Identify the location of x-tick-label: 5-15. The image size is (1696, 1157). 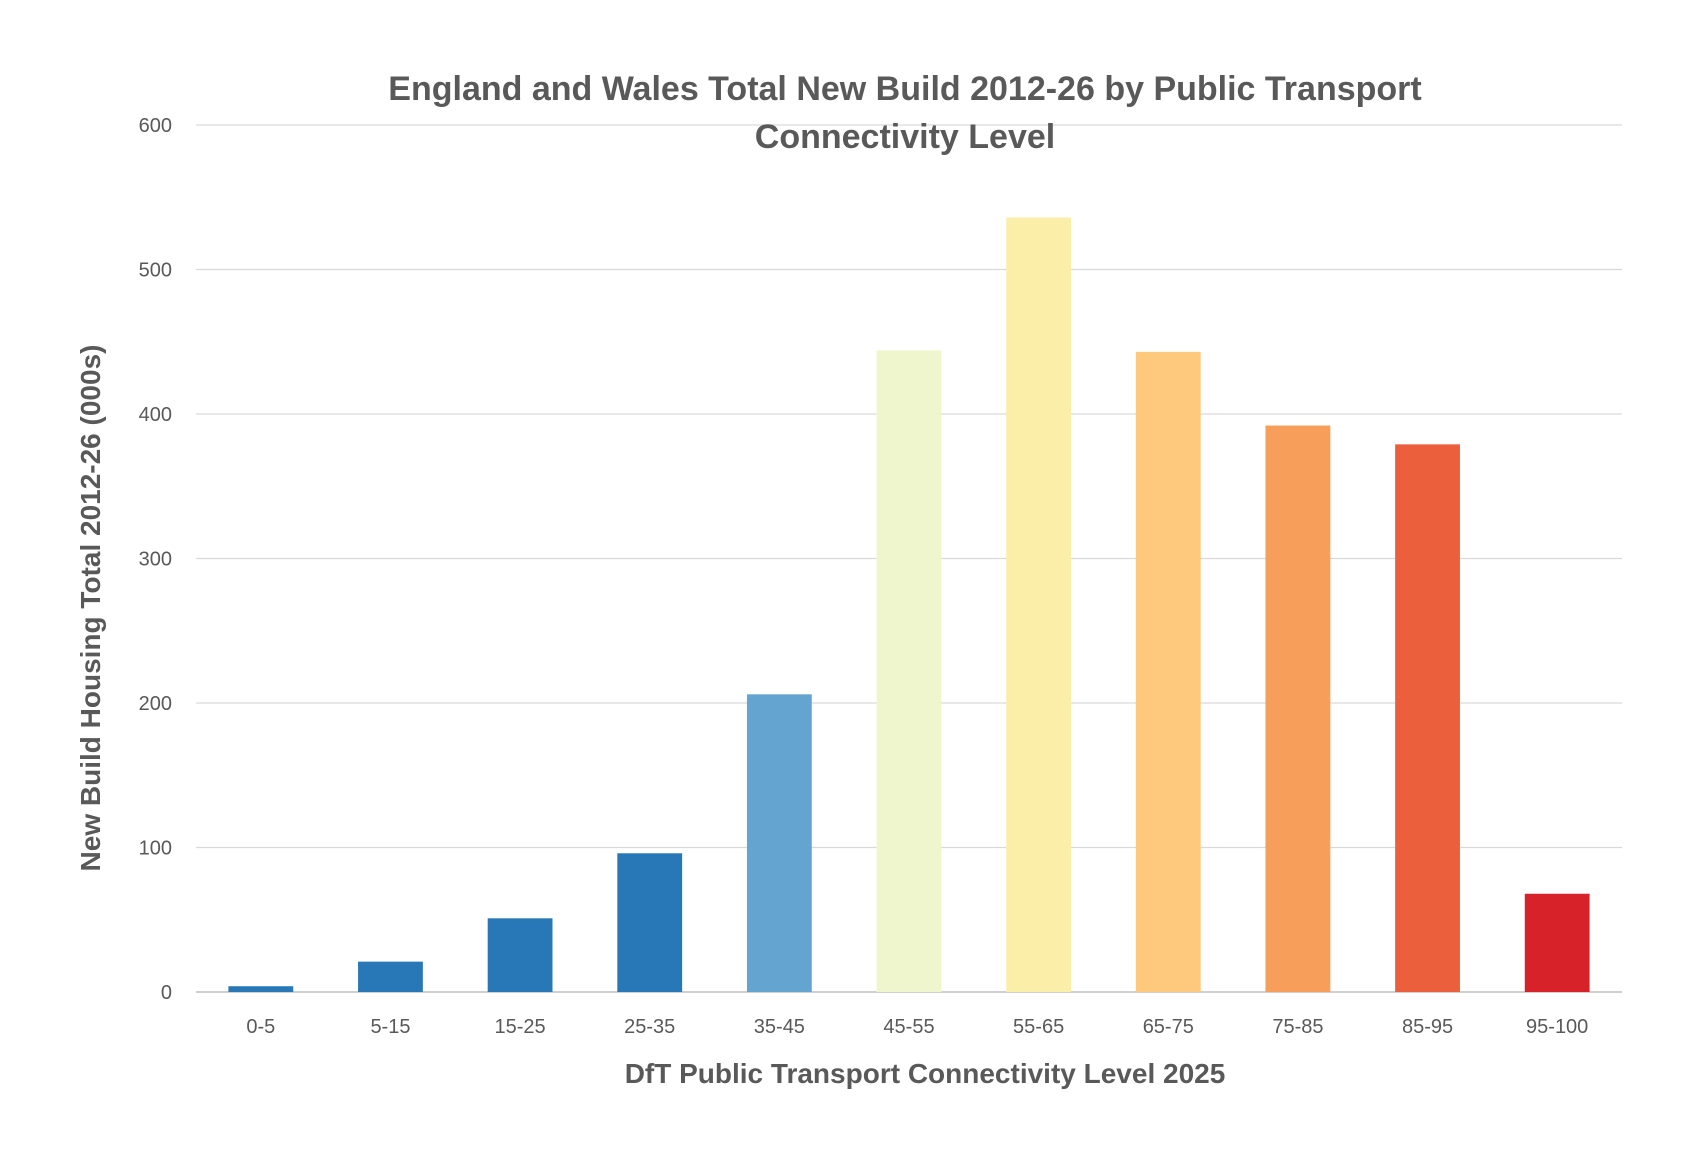
(390, 1027).